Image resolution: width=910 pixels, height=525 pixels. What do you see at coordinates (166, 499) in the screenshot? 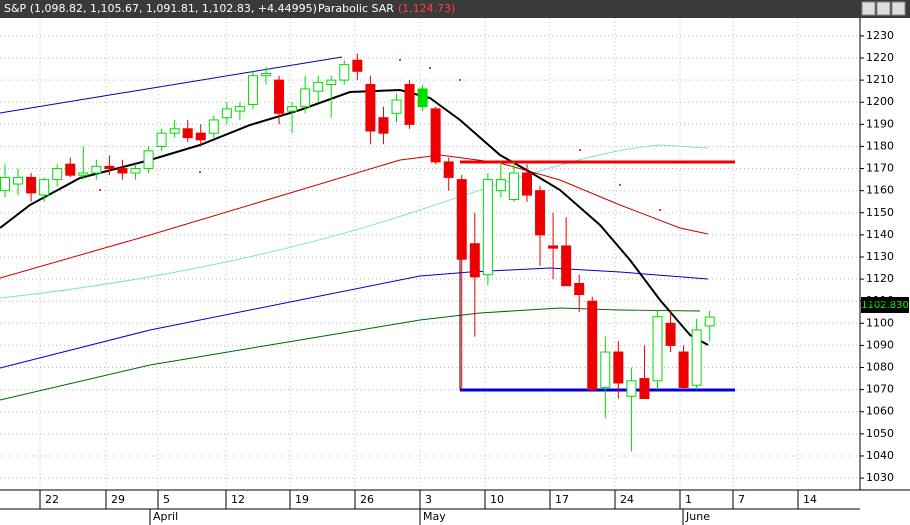
I see `x-tick-label: 5` at bounding box center [166, 499].